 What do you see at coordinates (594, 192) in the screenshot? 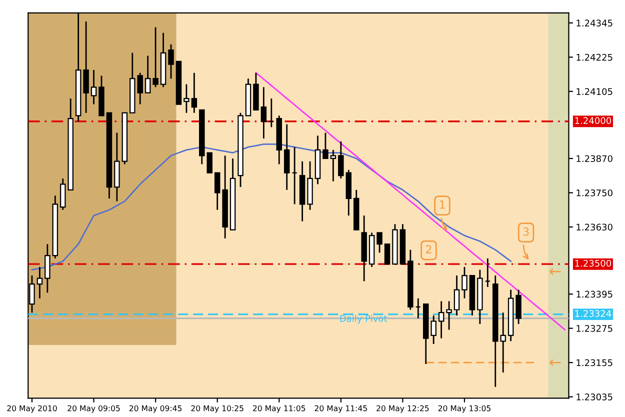
I see `y-tick-label: 1.23750` at bounding box center [594, 192].